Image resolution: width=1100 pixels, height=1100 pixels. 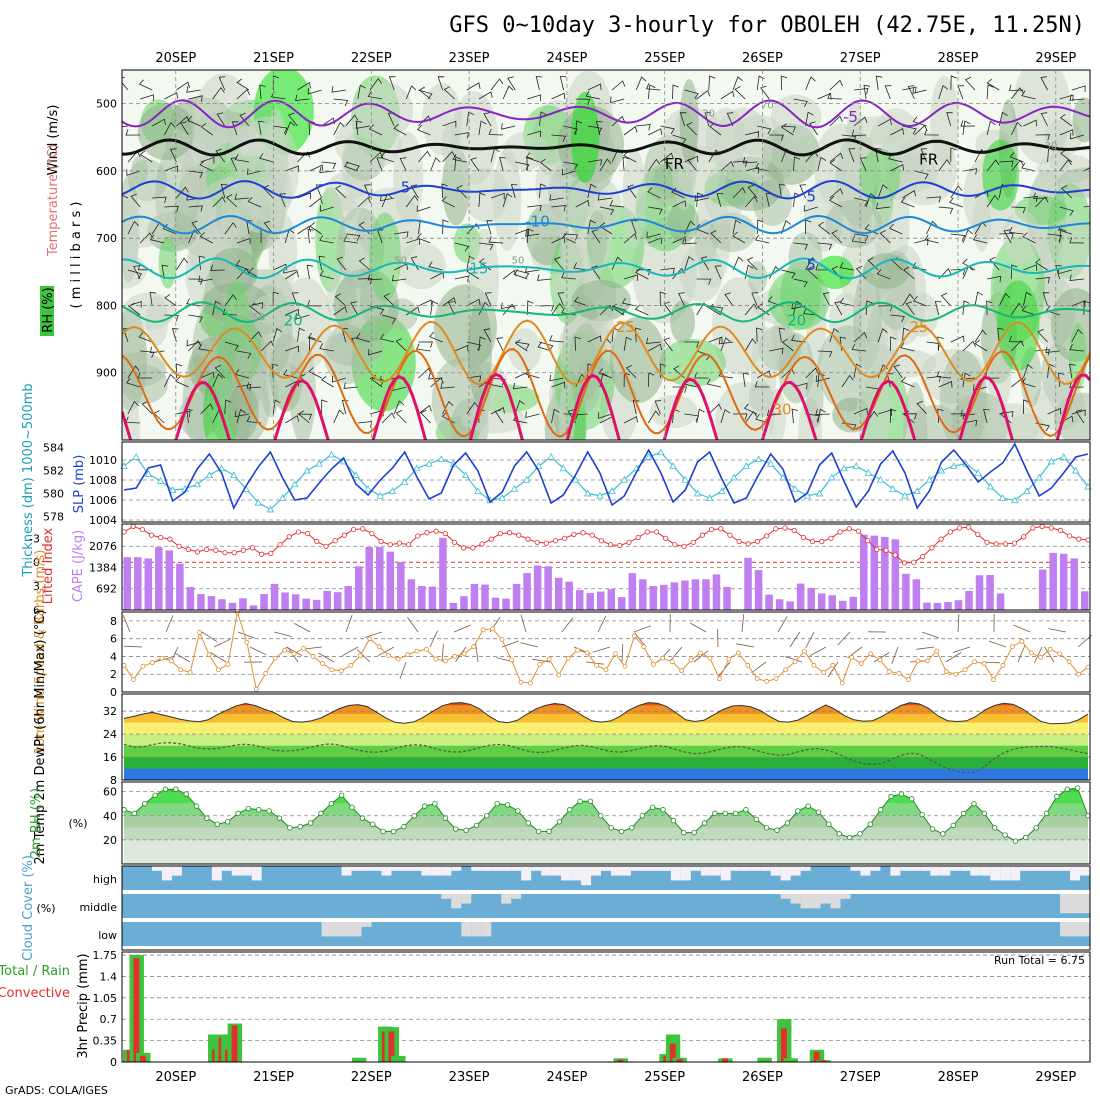 I want to click on rh-shade-blob, so click(x=148, y=180).